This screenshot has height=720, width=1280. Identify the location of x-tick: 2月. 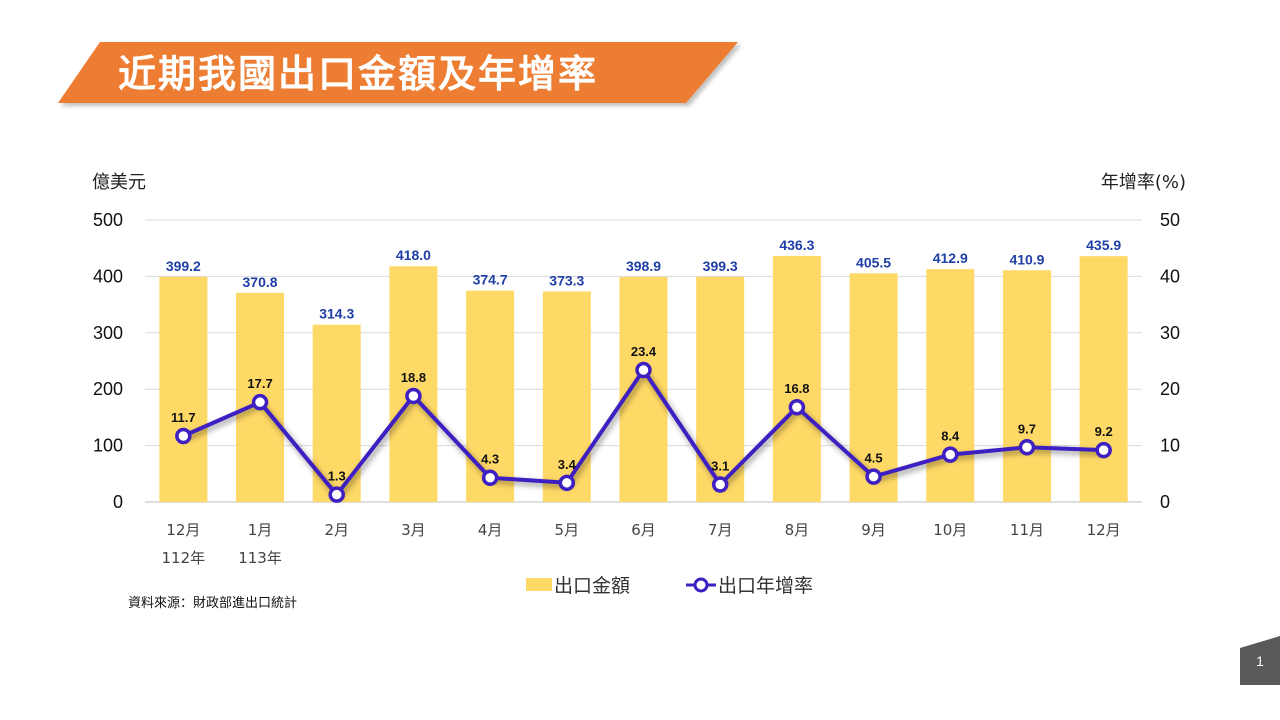
(336, 530).